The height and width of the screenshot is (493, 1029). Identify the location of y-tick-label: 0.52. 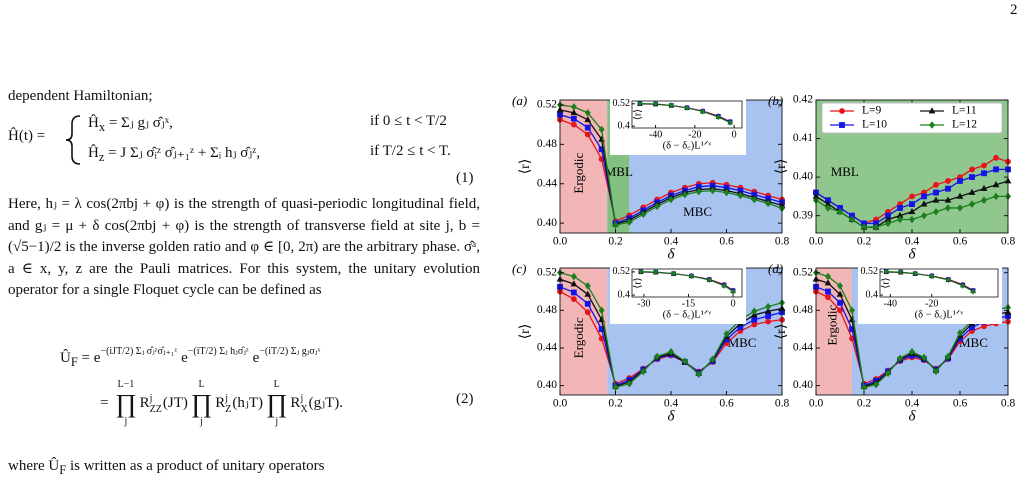
(803, 272).